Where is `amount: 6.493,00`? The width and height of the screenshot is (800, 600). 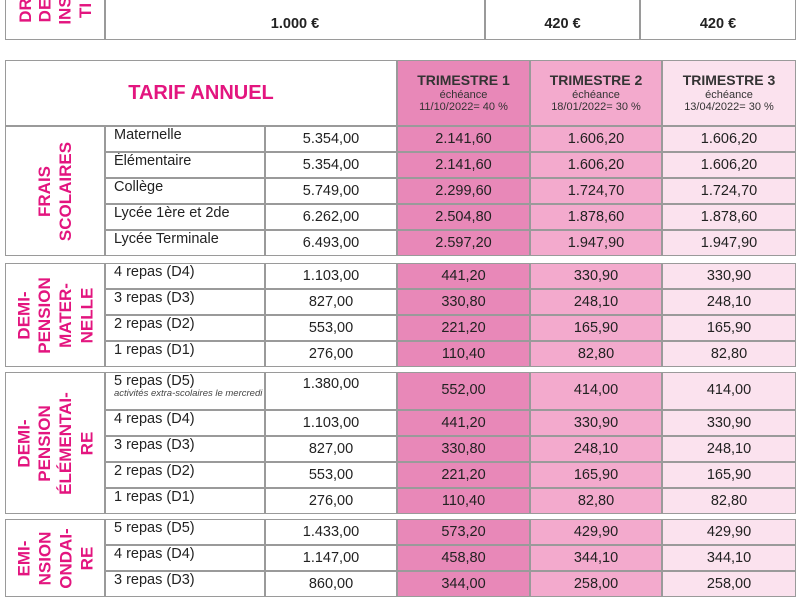 amount: 6.493,00 is located at coordinates (331, 243).